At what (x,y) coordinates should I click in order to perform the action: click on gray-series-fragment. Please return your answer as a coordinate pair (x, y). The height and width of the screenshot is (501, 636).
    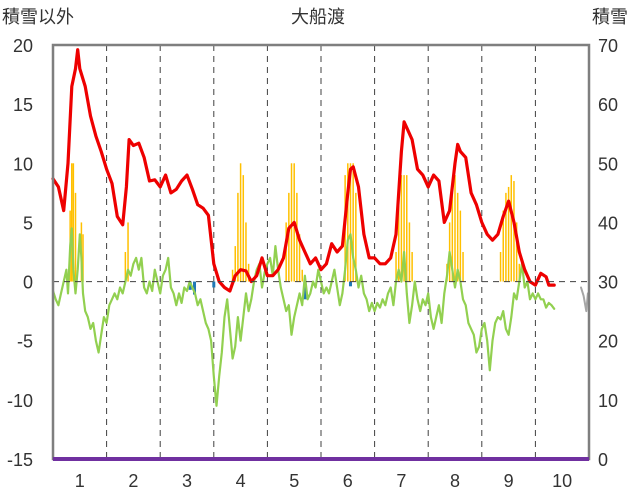
    Looking at the image, I should click on (584, 299).